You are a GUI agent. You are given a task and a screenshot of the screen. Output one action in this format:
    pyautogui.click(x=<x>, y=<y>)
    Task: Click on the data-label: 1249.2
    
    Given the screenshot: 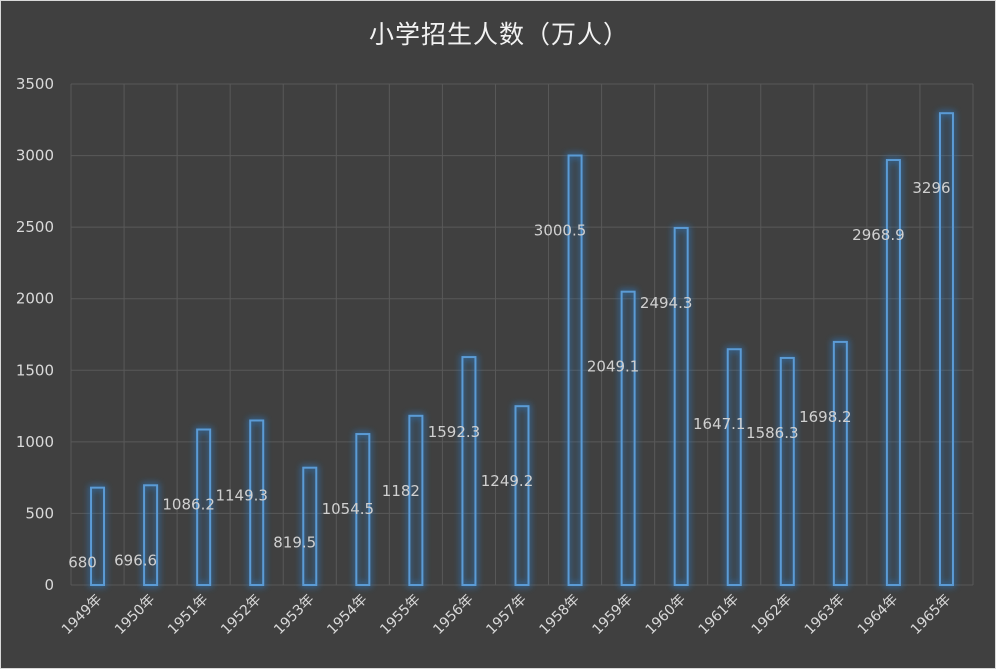 What is the action you would take?
    pyautogui.click(x=507, y=481)
    